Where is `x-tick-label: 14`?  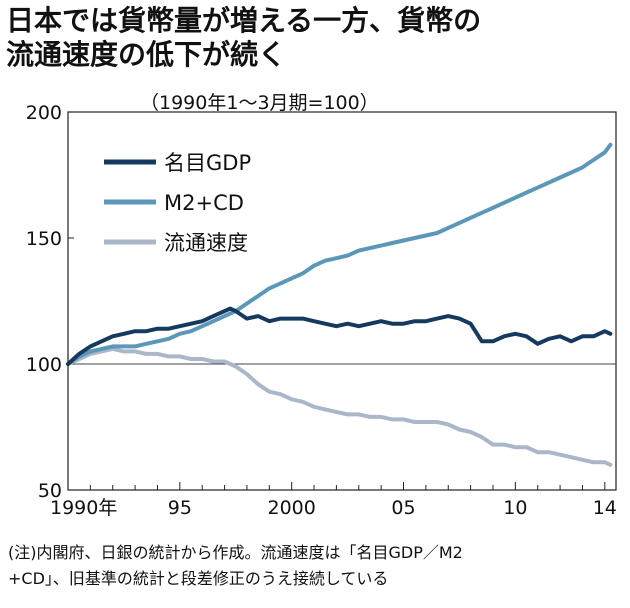
x-tick-label: 14 is located at coordinates (605, 508).